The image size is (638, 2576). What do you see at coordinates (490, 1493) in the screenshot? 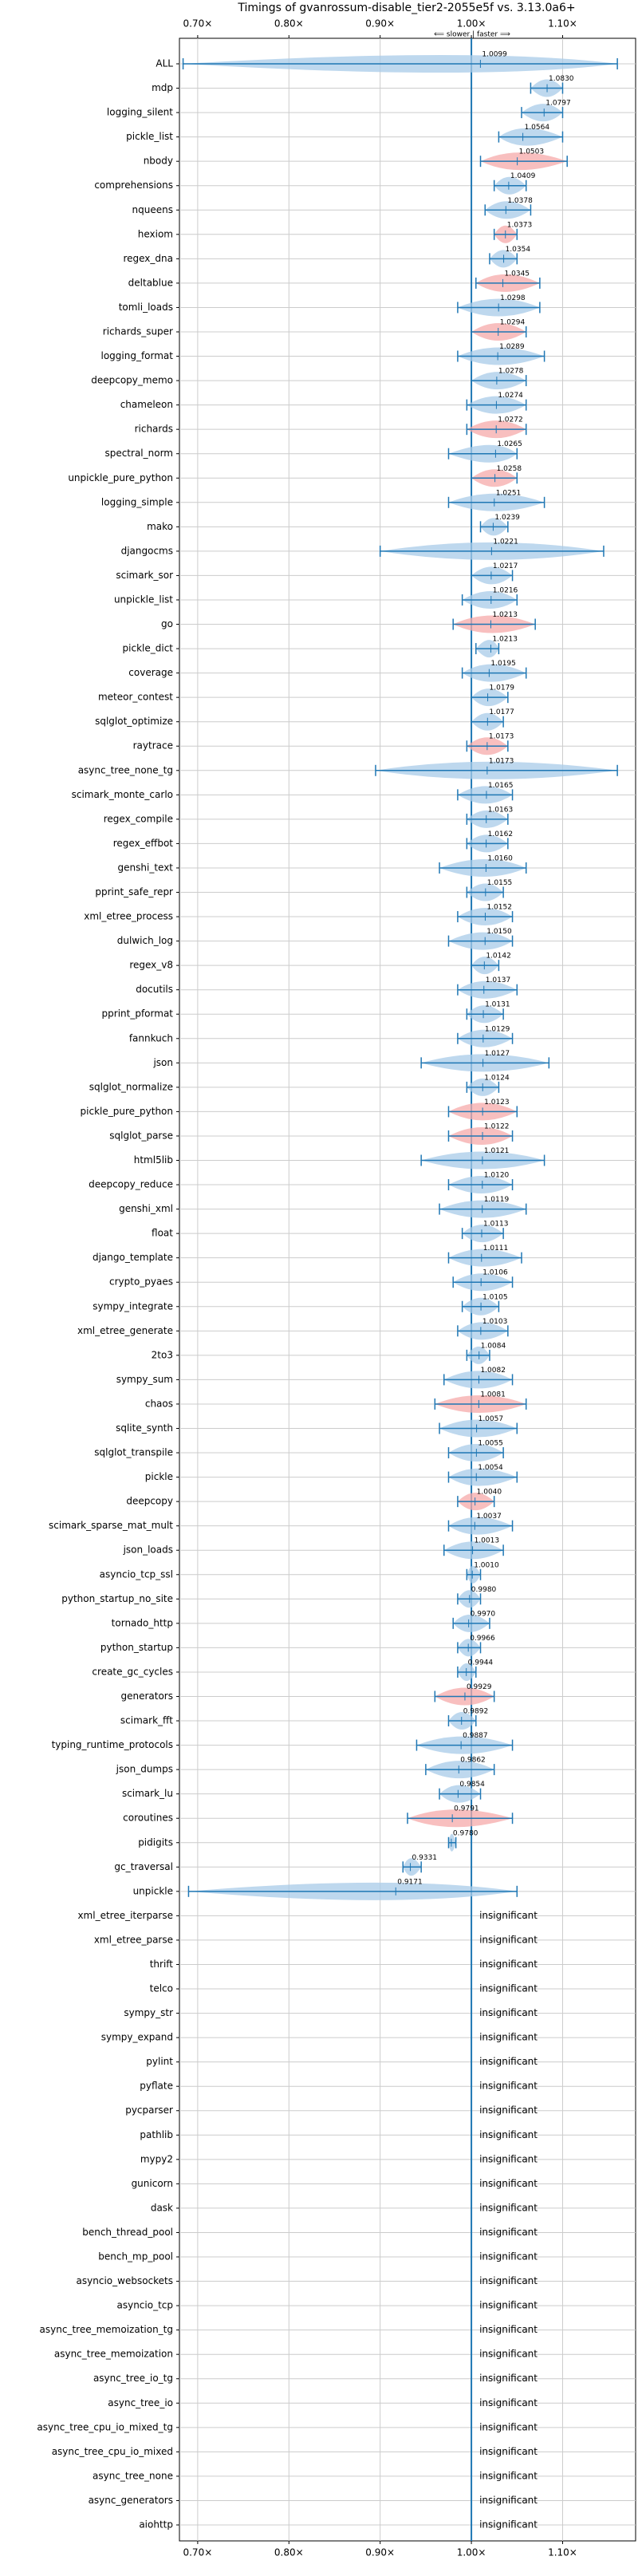
I see `value-label: 1.0040` at bounding box center [490, 1493].